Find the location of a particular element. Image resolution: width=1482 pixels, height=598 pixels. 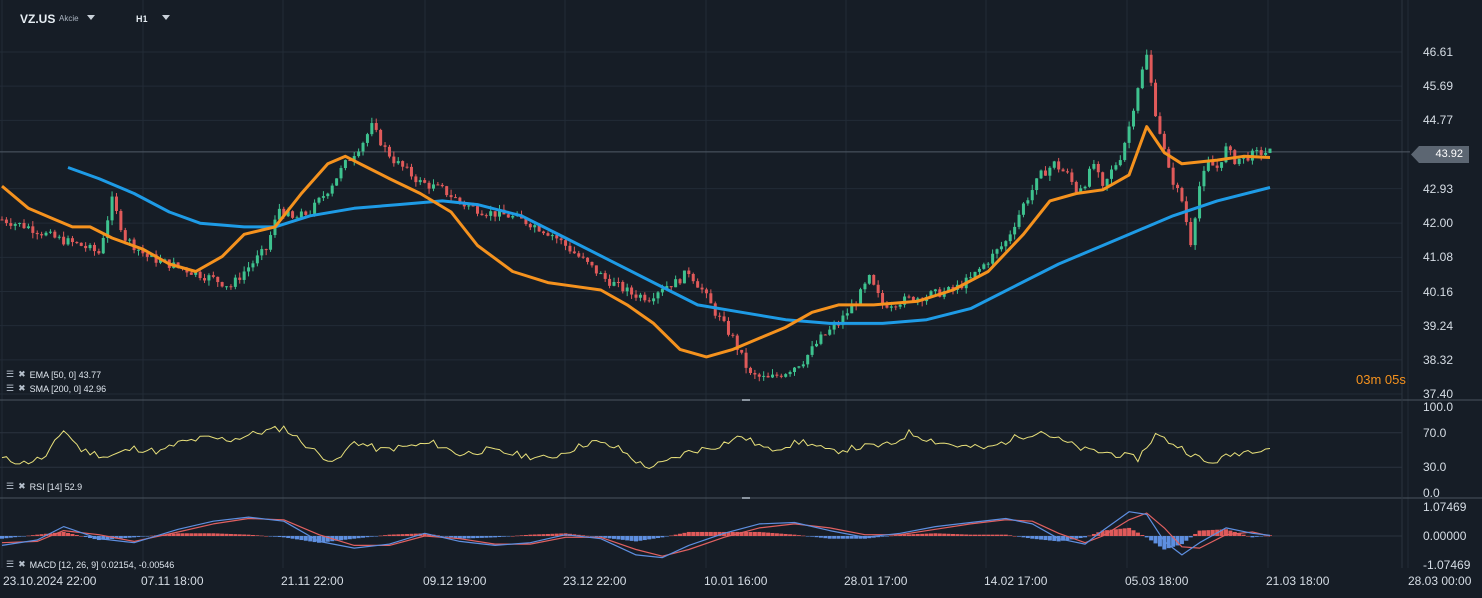

price-tick-label: 38.32 is located at coordinates (1438, 359).